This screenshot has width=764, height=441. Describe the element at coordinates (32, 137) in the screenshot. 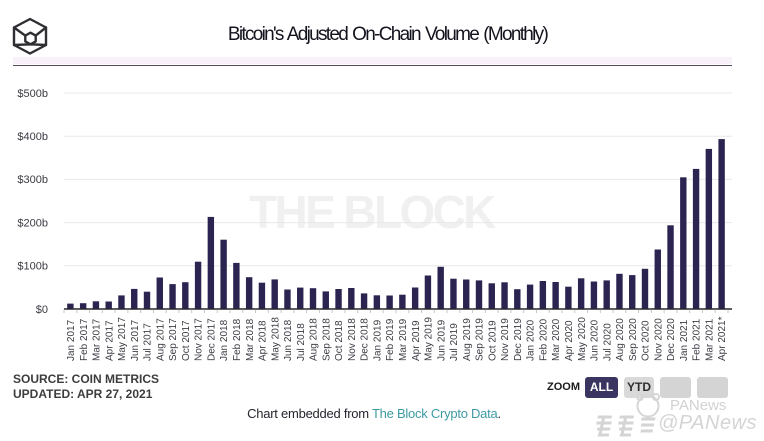

I see `svg-text: $400b` at that location.